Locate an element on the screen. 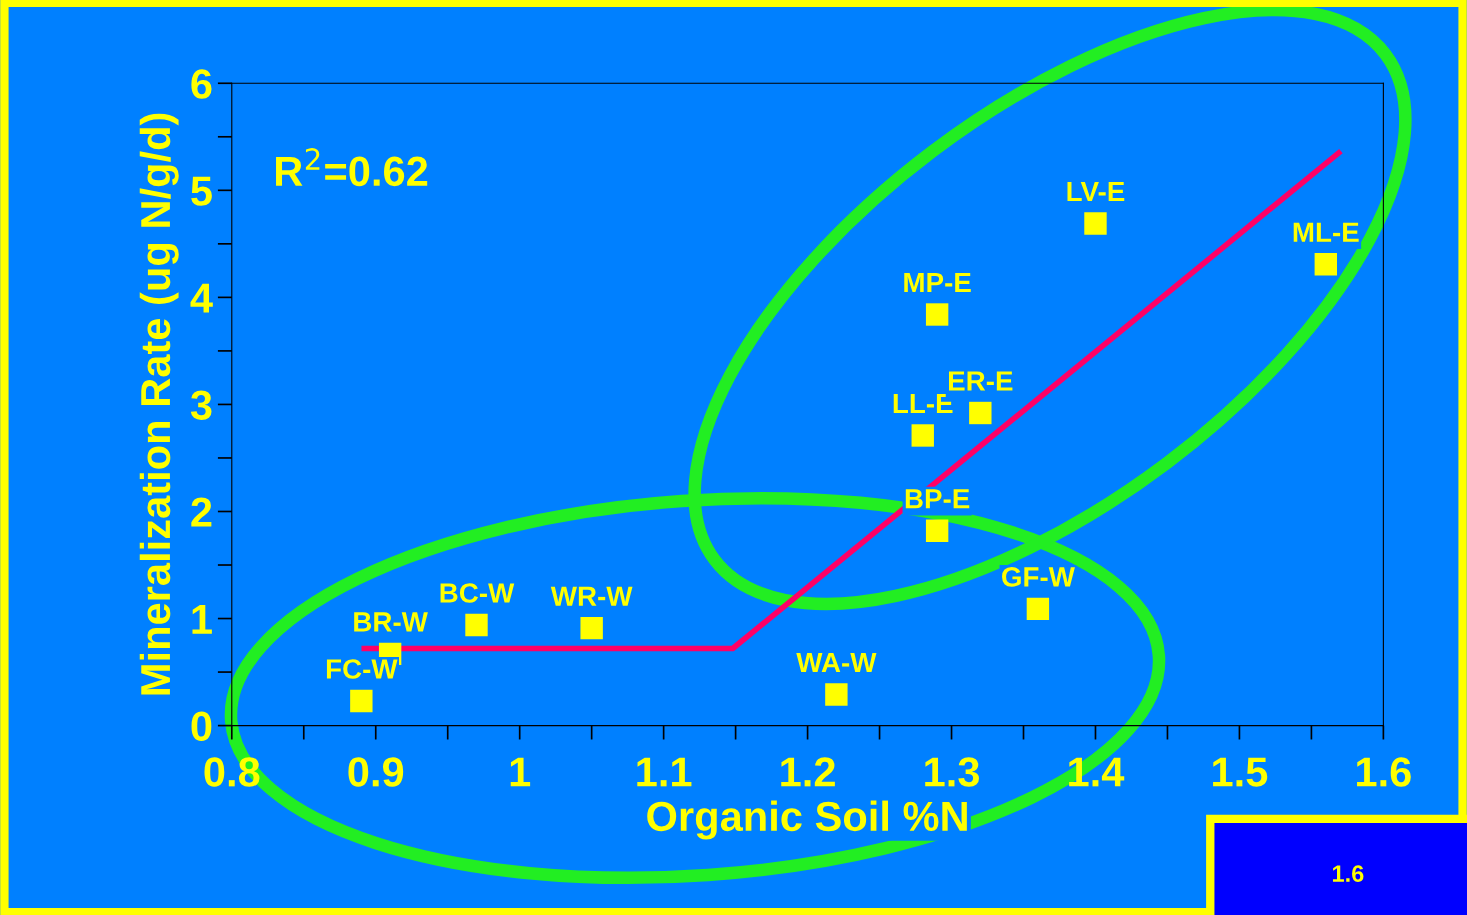 This screenshot has height=915, width=1467. y-tick-label: 1 is located at coordinates (202, 619).